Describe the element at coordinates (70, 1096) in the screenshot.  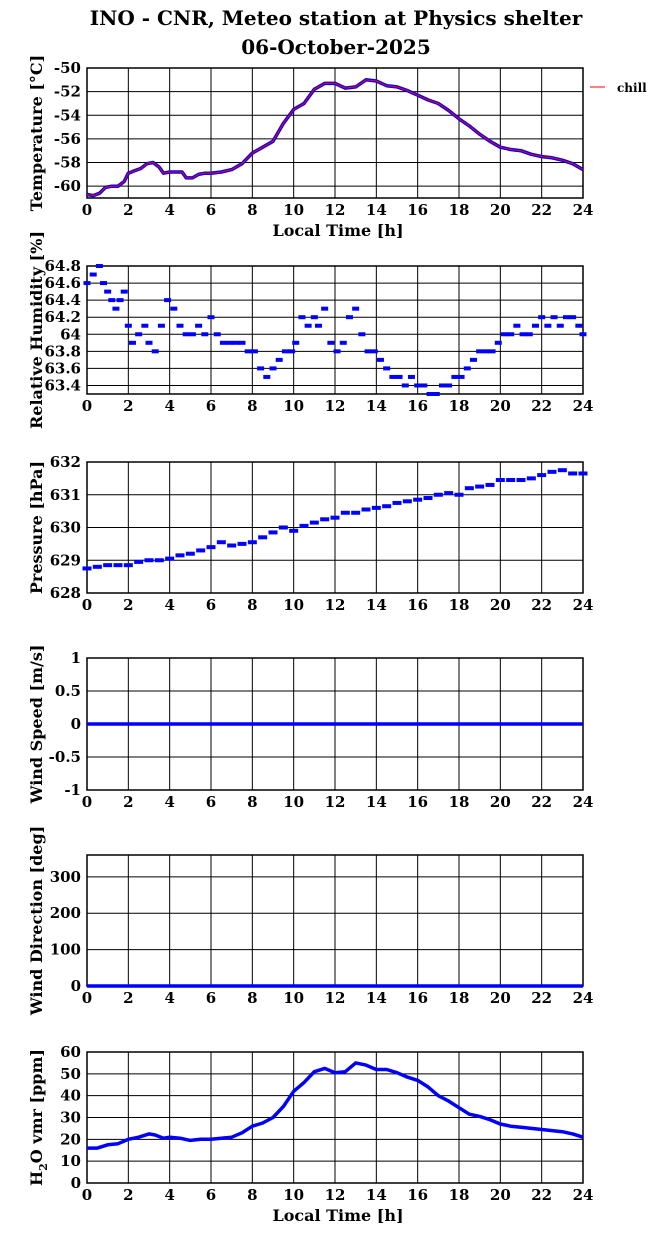
I see `y-tick-label: 40` at that location.